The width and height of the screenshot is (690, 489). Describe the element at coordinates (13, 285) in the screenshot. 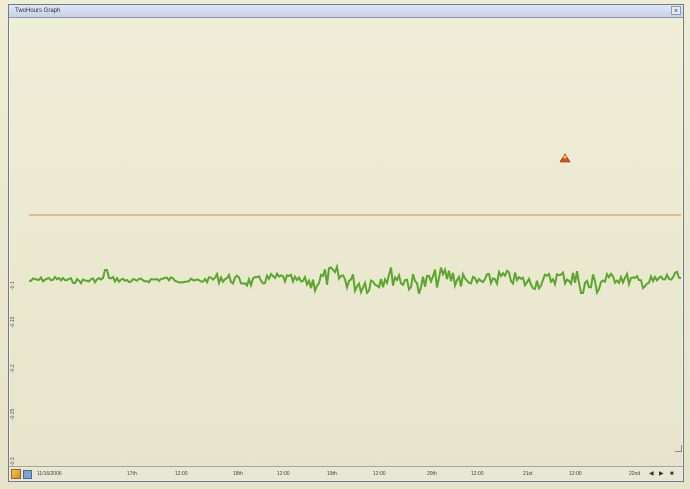

I see `y-tick-label: -0.1` at that location.